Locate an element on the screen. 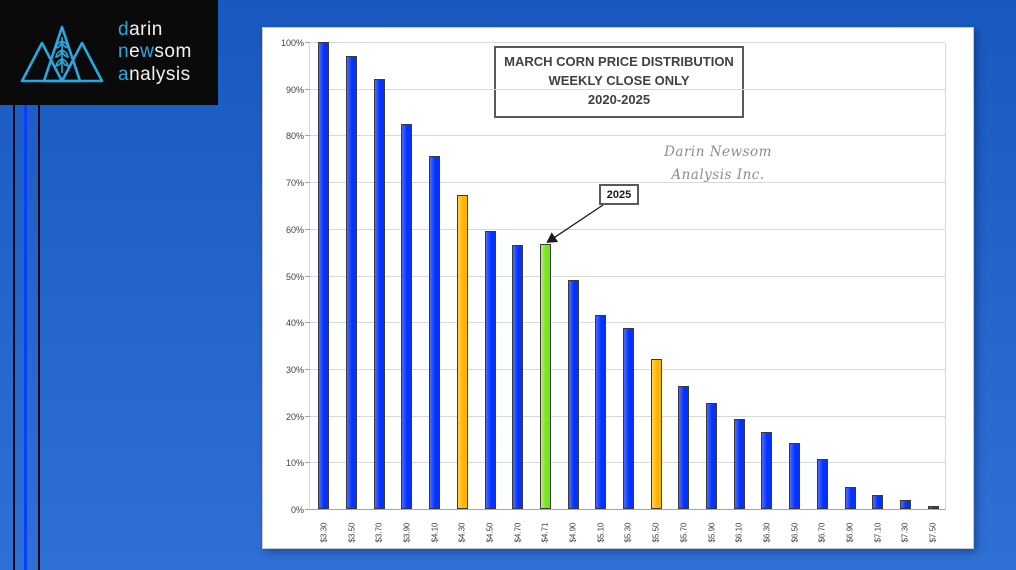 Image resolution: width=1016 pixels, height=570 pixels. bar-$6.10 is located at coordinates (739, 463).